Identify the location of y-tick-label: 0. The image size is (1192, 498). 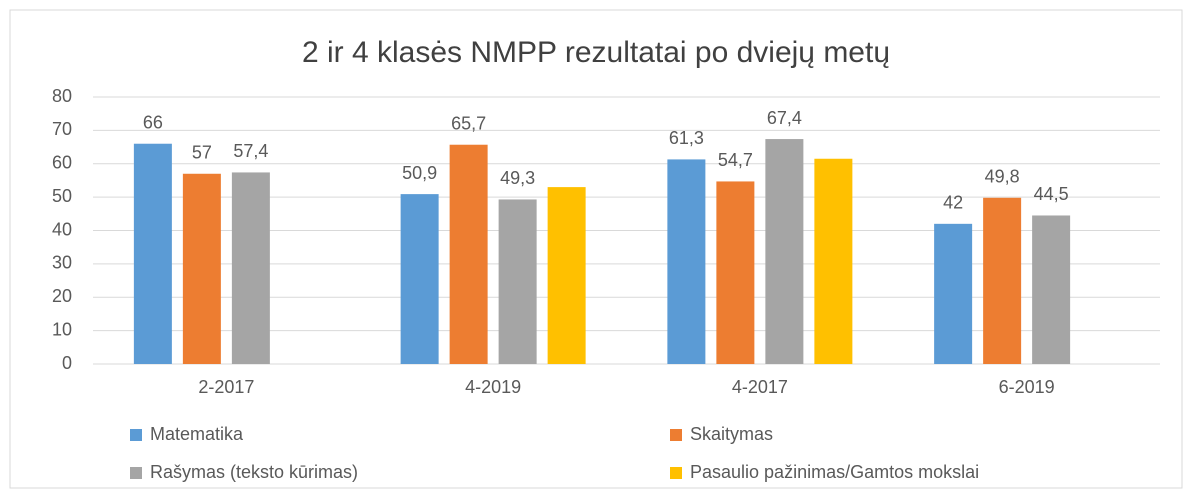
(67, 363).